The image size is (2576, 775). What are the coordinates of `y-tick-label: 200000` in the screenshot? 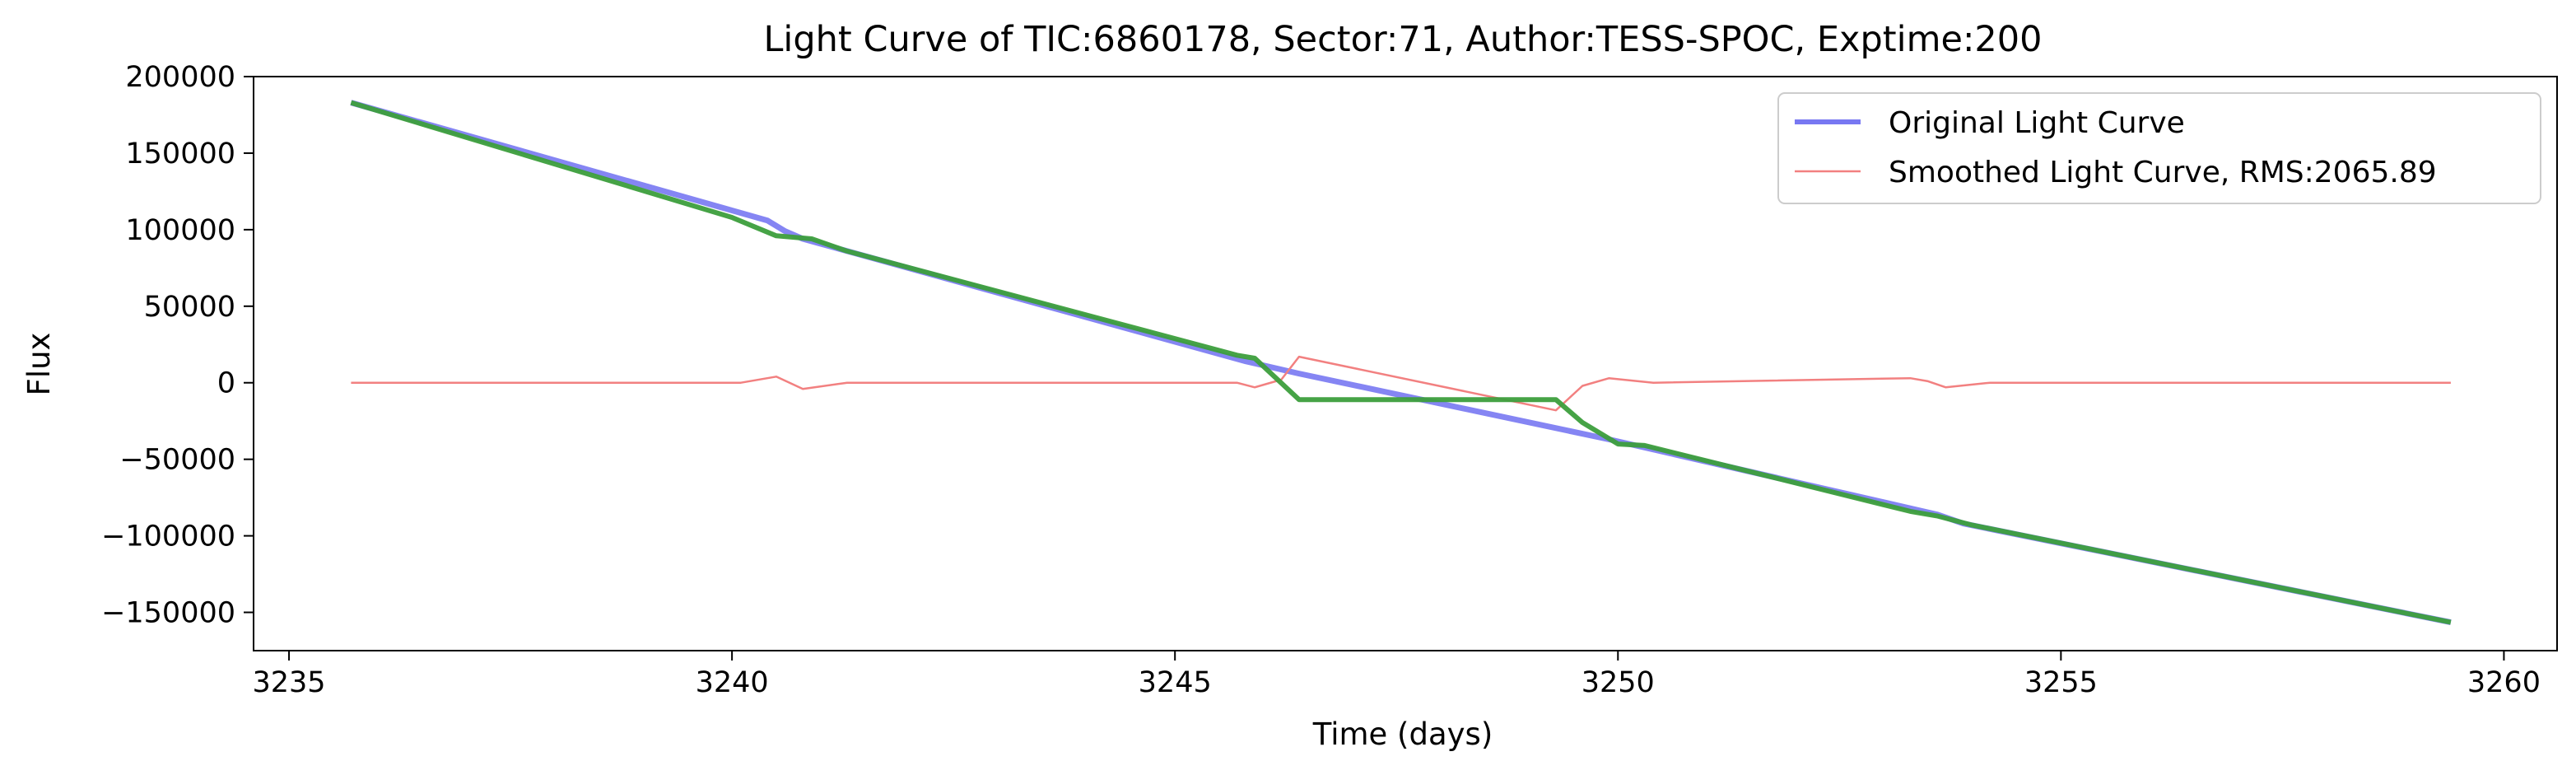 It's located at (180, 77).